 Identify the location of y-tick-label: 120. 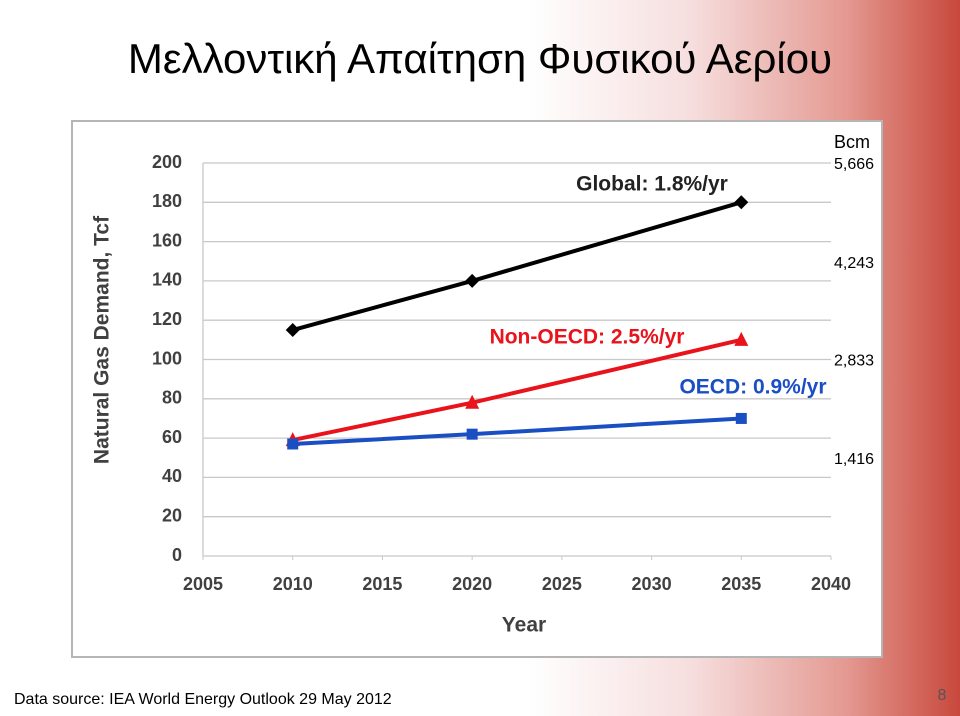
(167, 319).